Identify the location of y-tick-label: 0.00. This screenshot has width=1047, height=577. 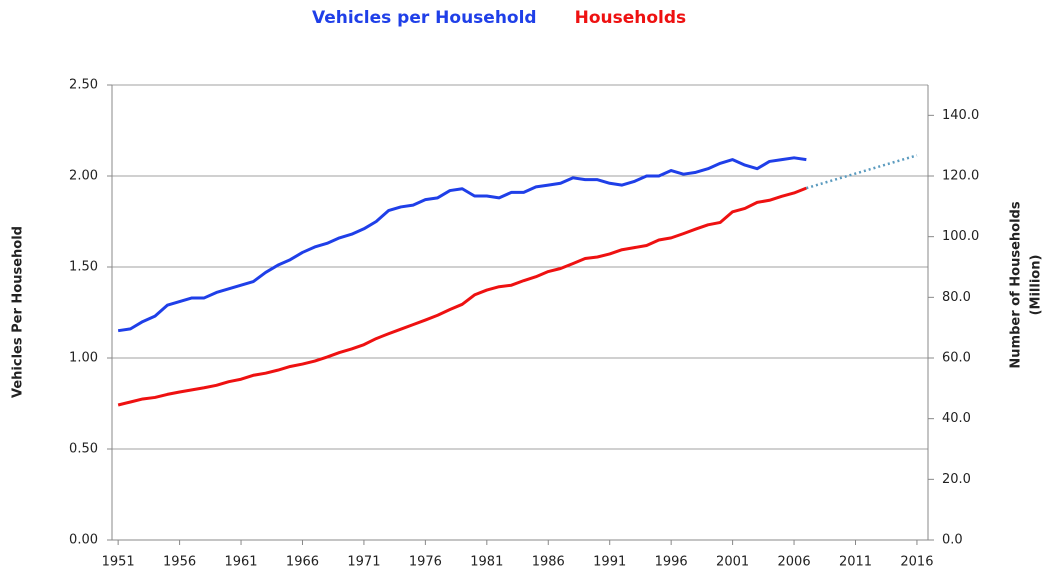
(83, 540).